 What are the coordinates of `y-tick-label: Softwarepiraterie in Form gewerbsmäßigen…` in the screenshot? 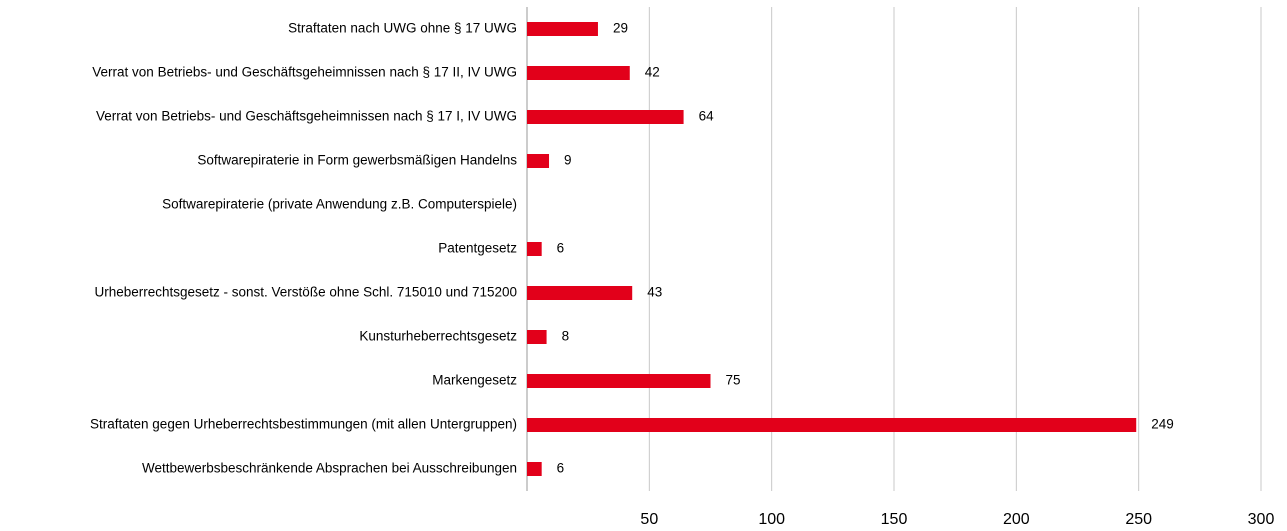 It's located at (357, 160).